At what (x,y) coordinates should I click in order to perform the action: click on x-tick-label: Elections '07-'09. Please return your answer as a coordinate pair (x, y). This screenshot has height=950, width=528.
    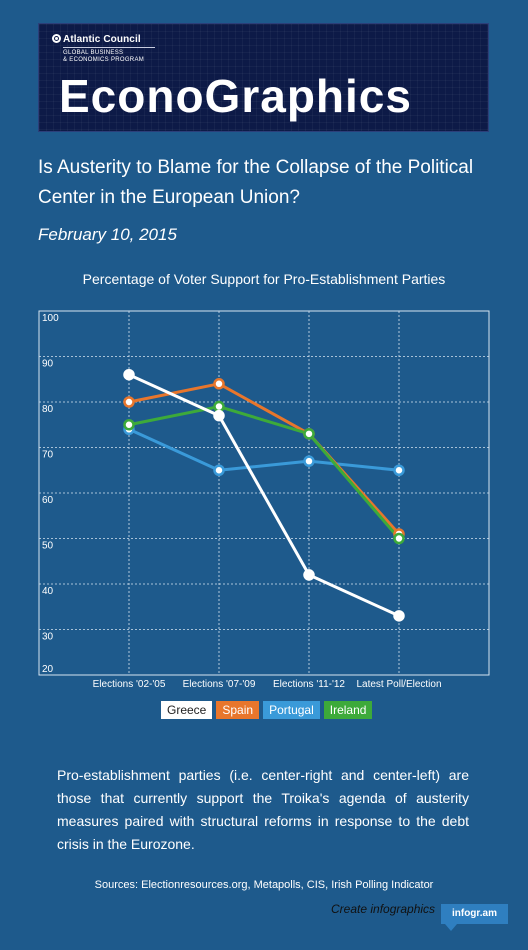
    Looking at the image, I should click on (219, 684).